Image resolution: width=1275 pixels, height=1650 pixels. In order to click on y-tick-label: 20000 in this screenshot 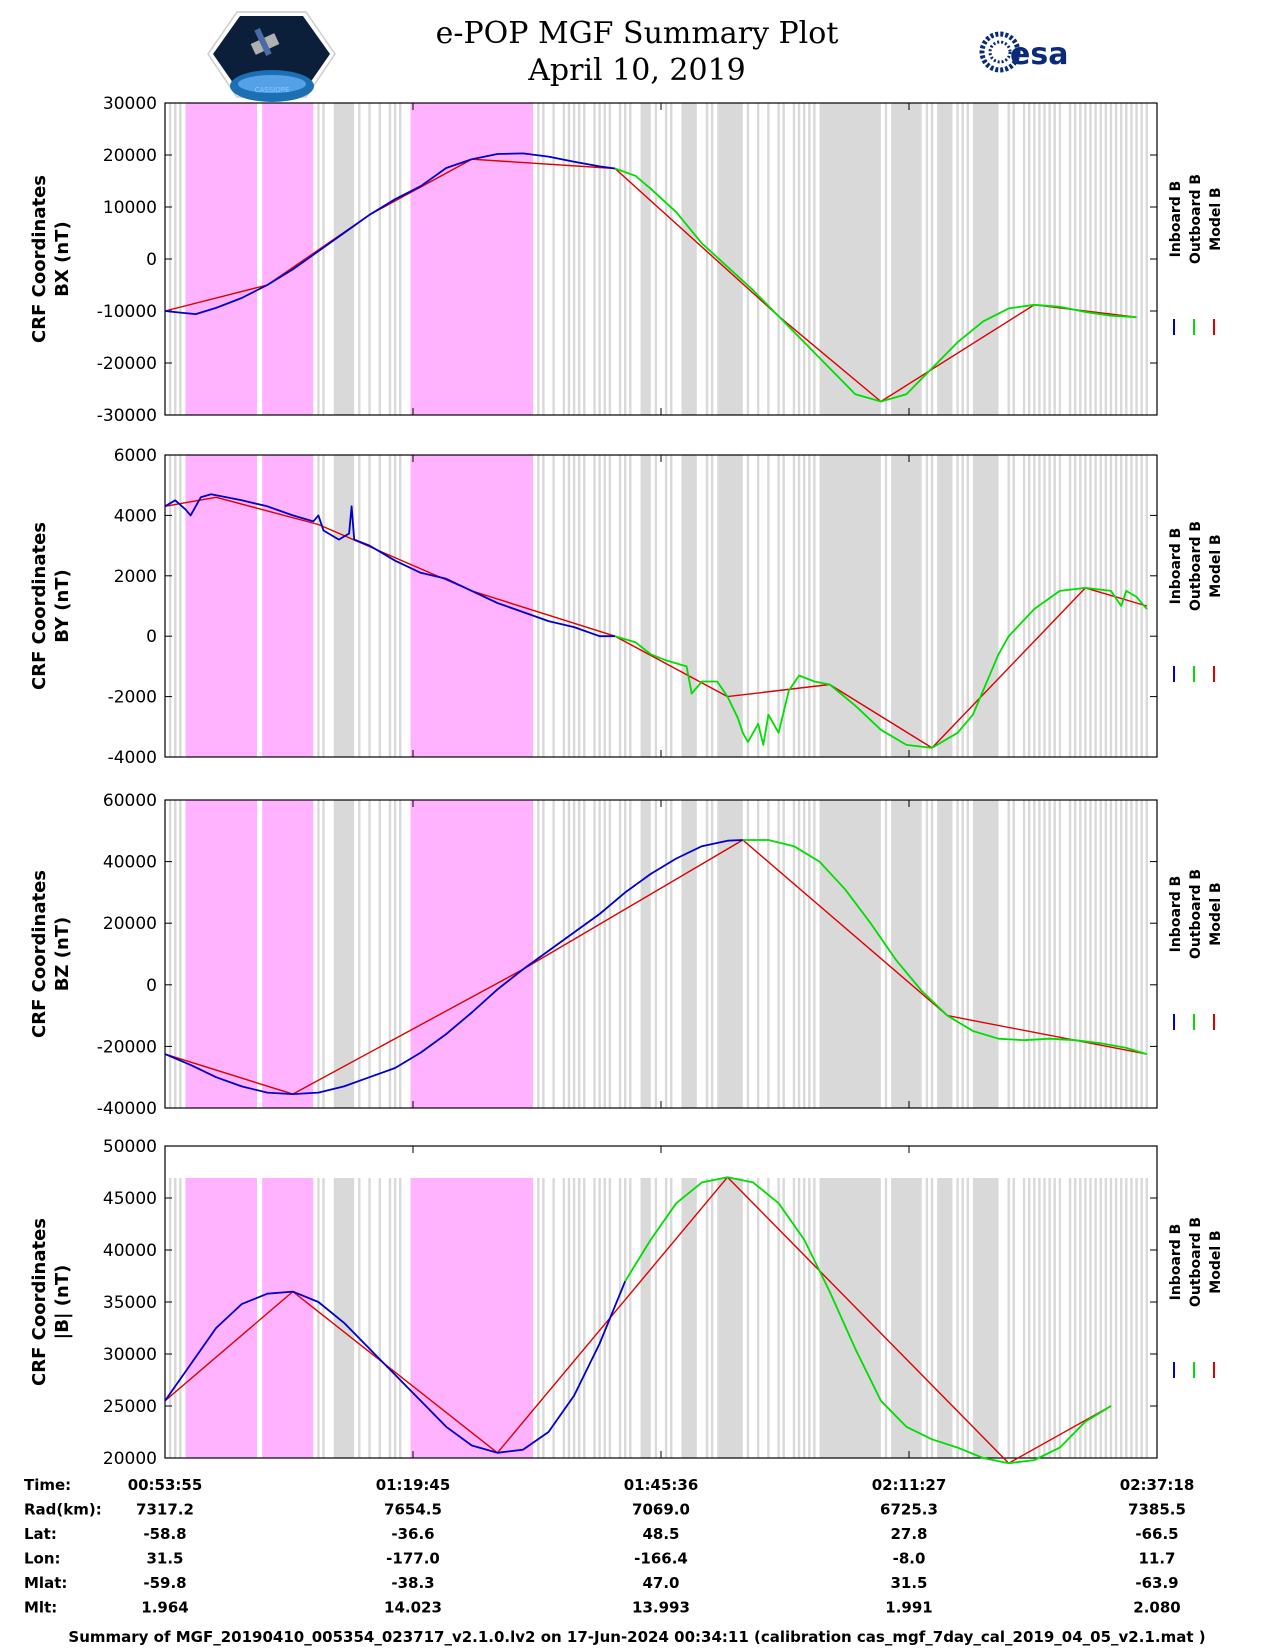, I will do `click(130, 156)`.